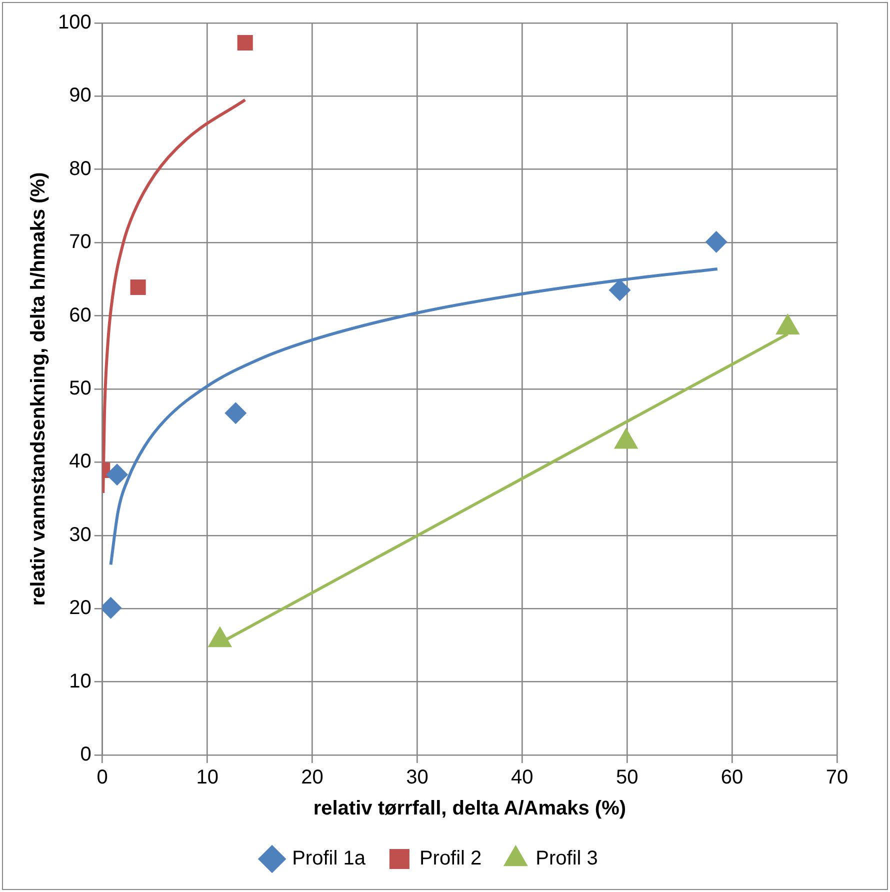  I want to click on y-tick-label: 40, so click(80, 461).